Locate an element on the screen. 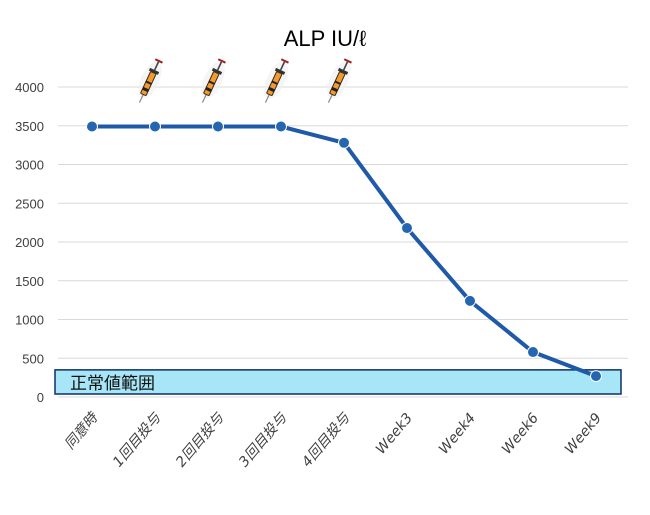 Image resolution: width=650 pixels, height=515 pixels. x-tick-label: 同意時 is located at coordinates (82, 431).